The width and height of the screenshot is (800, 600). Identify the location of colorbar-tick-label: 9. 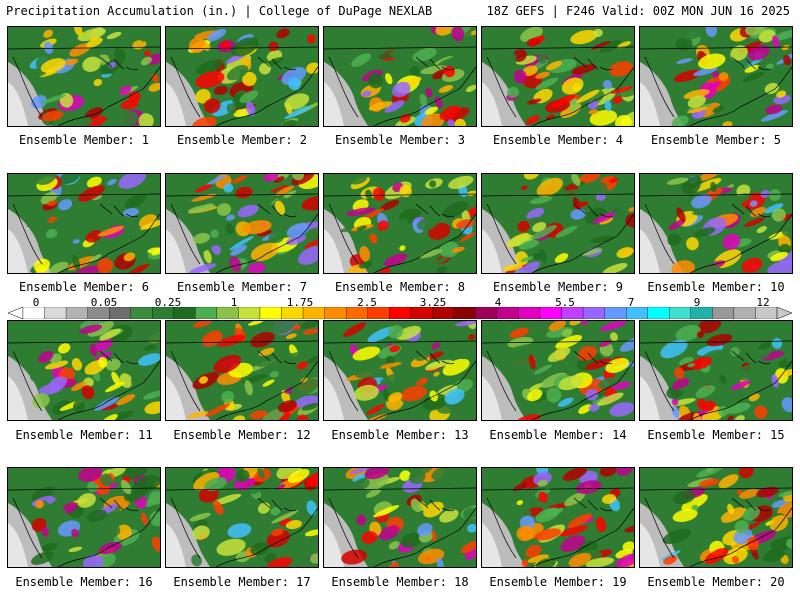
(697, 302).